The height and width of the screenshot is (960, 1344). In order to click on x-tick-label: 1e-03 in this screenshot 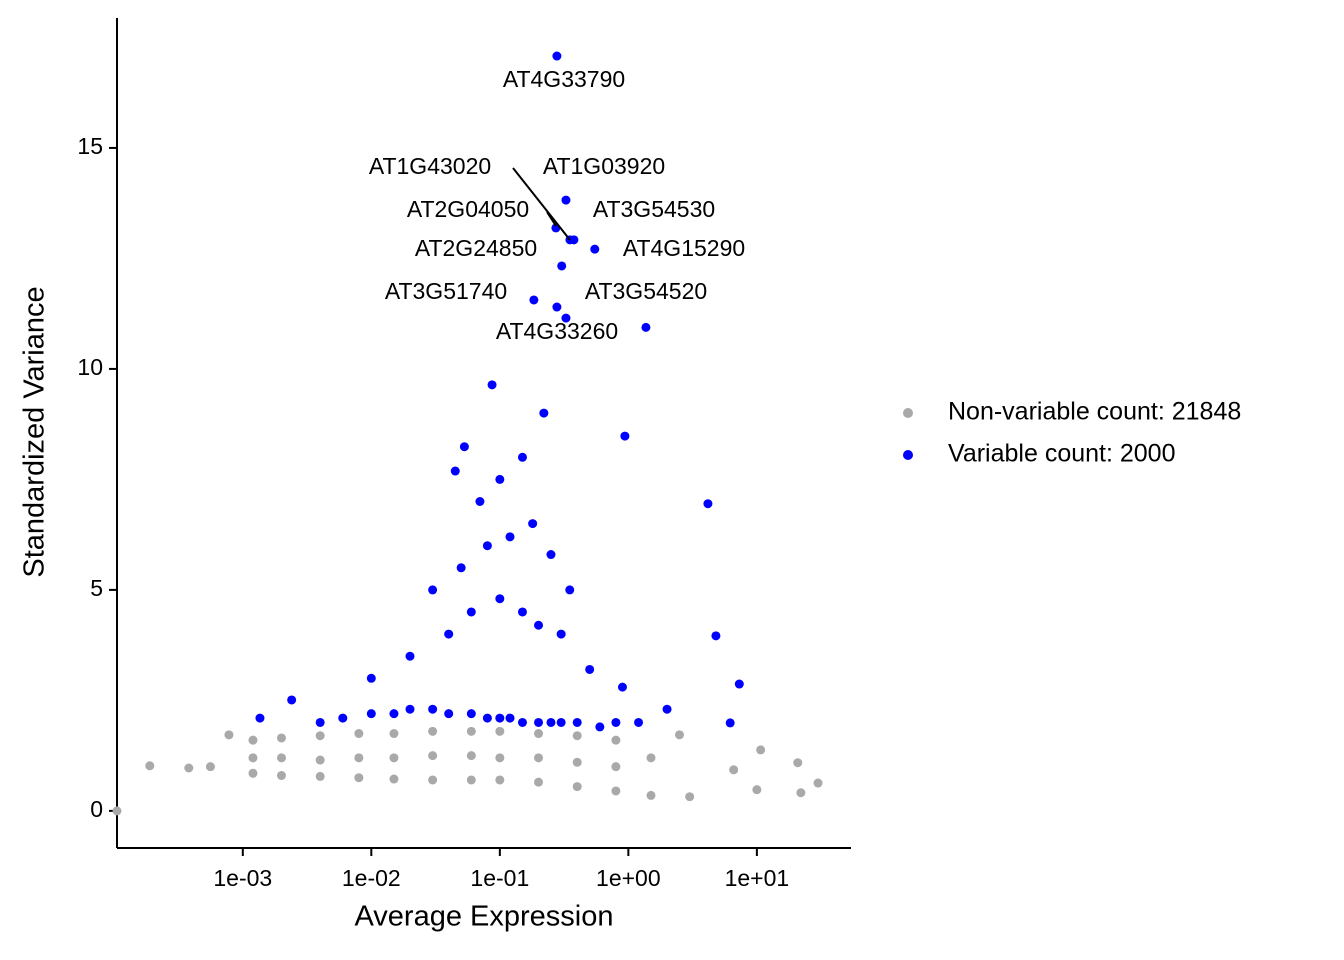, I will do `click(242, 878)`.